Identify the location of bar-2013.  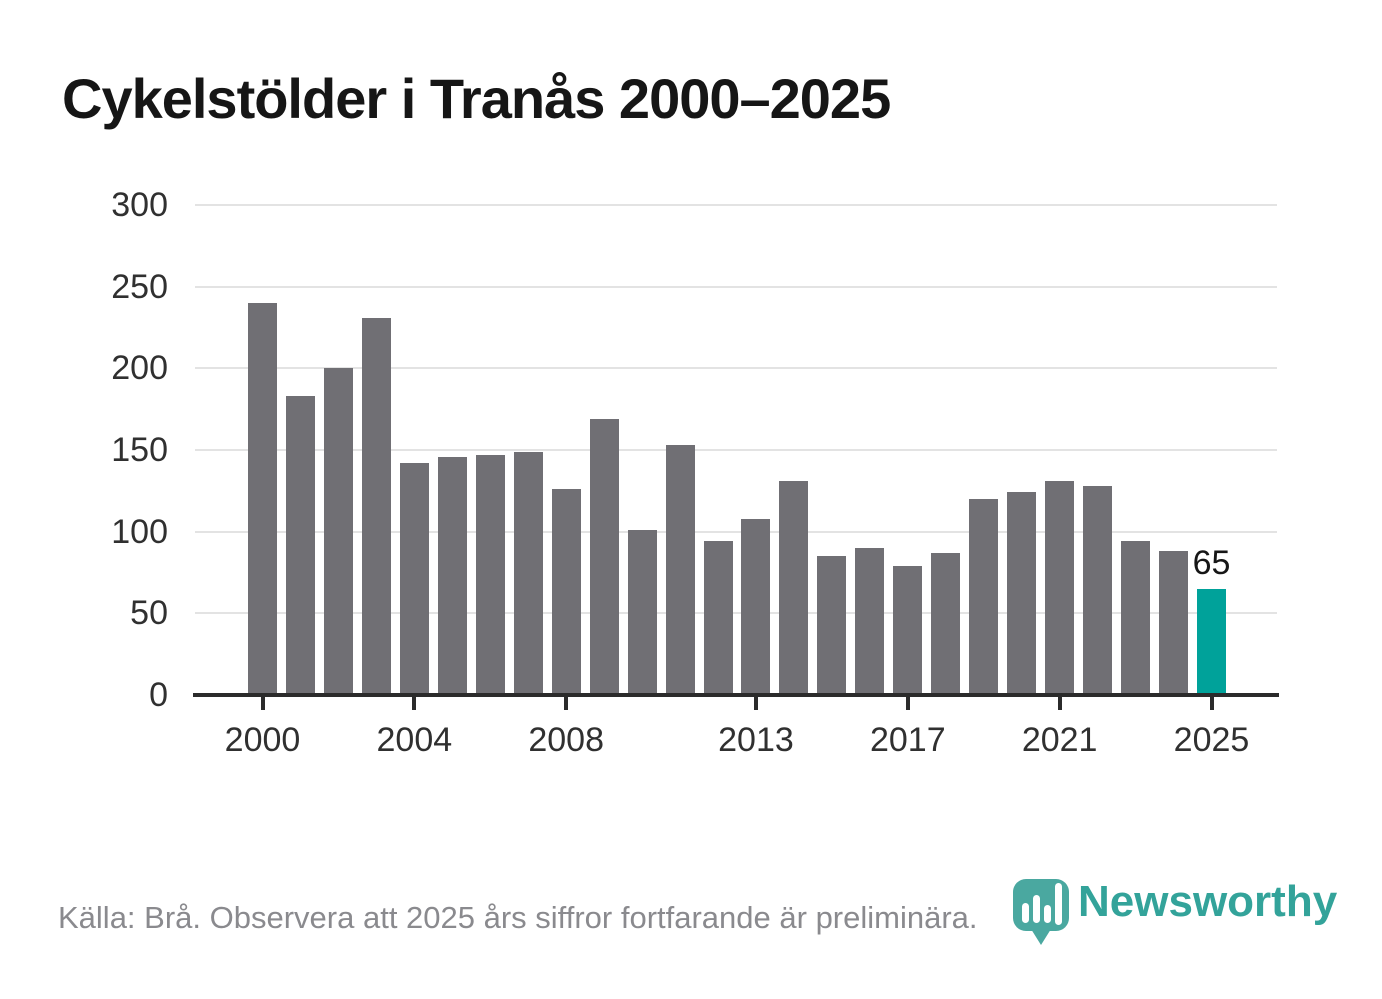
(756, 606).